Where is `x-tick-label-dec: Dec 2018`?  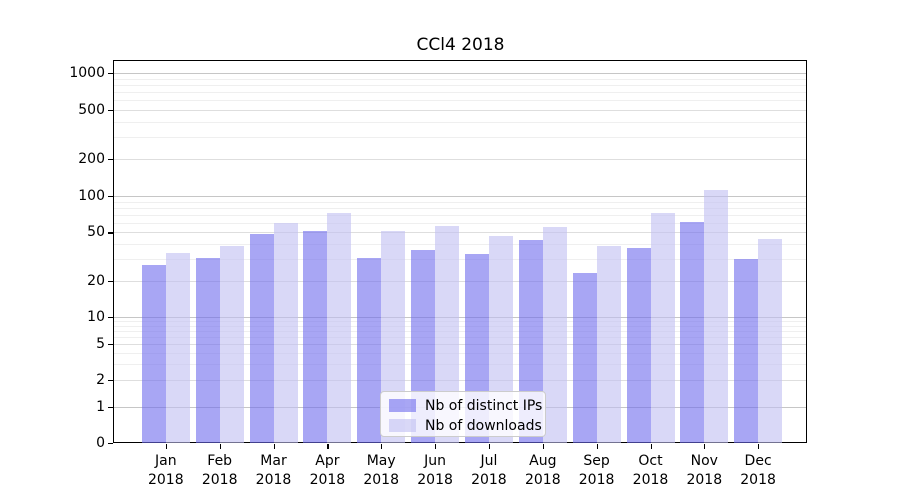 x-tick-label-dec: Dec 2018 is located at coordinates (758, 470).